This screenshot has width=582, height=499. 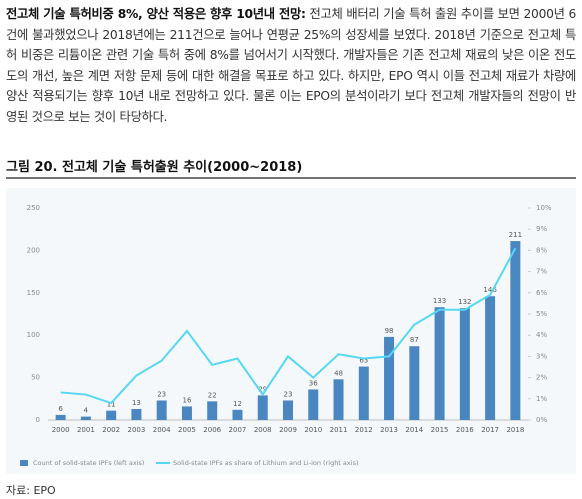 What do you see at coordinates (212, 430) in the screenshot?
I see `x-tick-label: 2006` at bounding box center [212, 430].